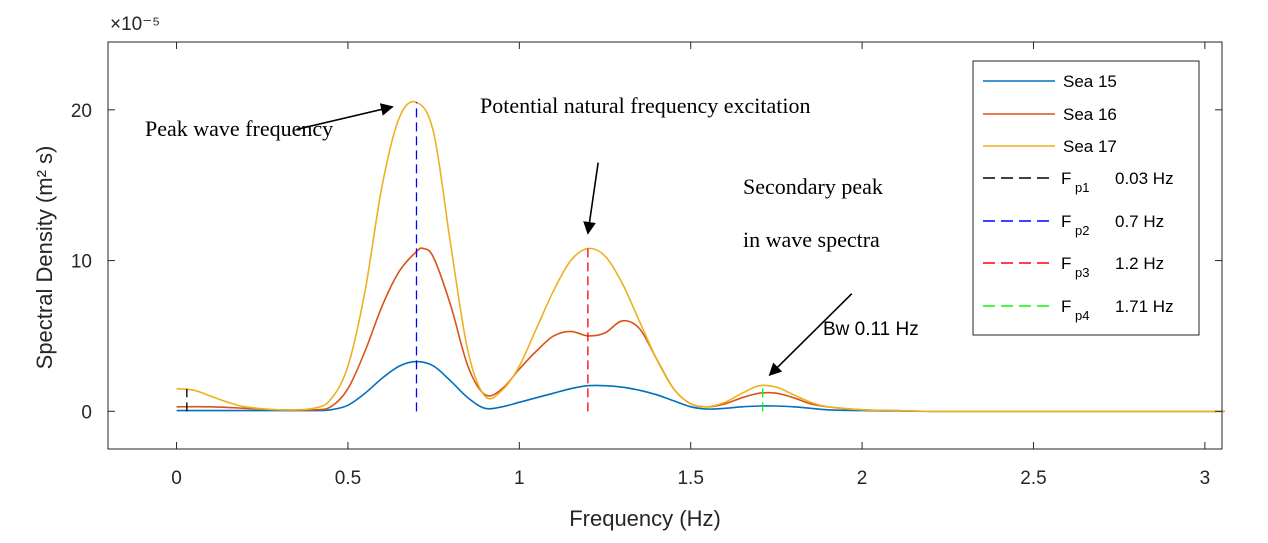 This screenshot has width=1268, height=543. Describe the element at coordinates (519, 478) in the screenshot. I see `x-tick-label: 1` at that location.